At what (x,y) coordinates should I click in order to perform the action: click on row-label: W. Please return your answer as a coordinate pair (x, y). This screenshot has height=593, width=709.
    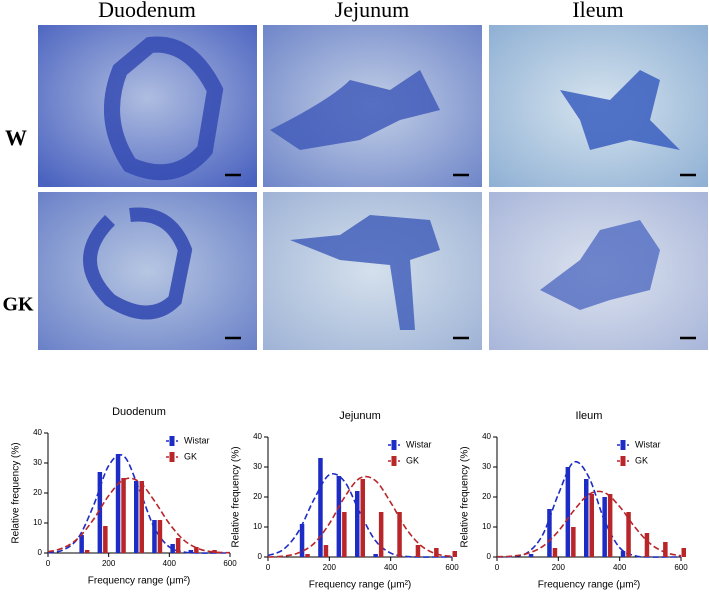
    Looking at the image, I should click on (16, 137).